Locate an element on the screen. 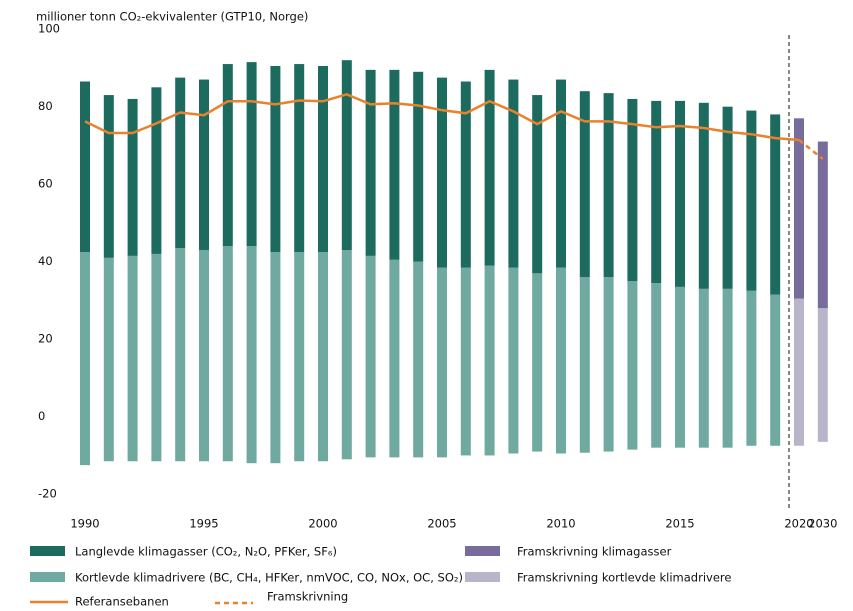  y-tick-label: 40 is located at coordinates (45, 261).